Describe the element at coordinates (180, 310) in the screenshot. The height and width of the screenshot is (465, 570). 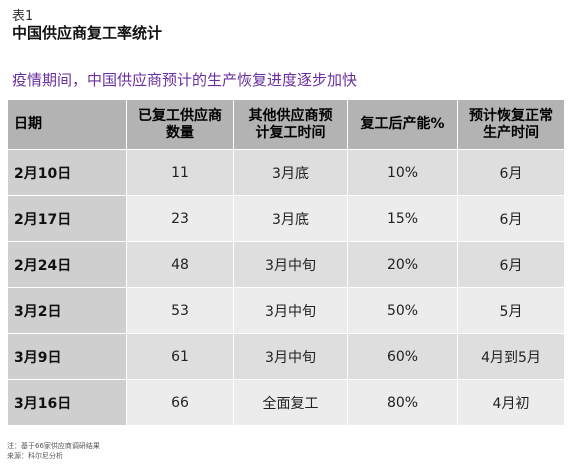
I see `table-cell: 53` at that location.